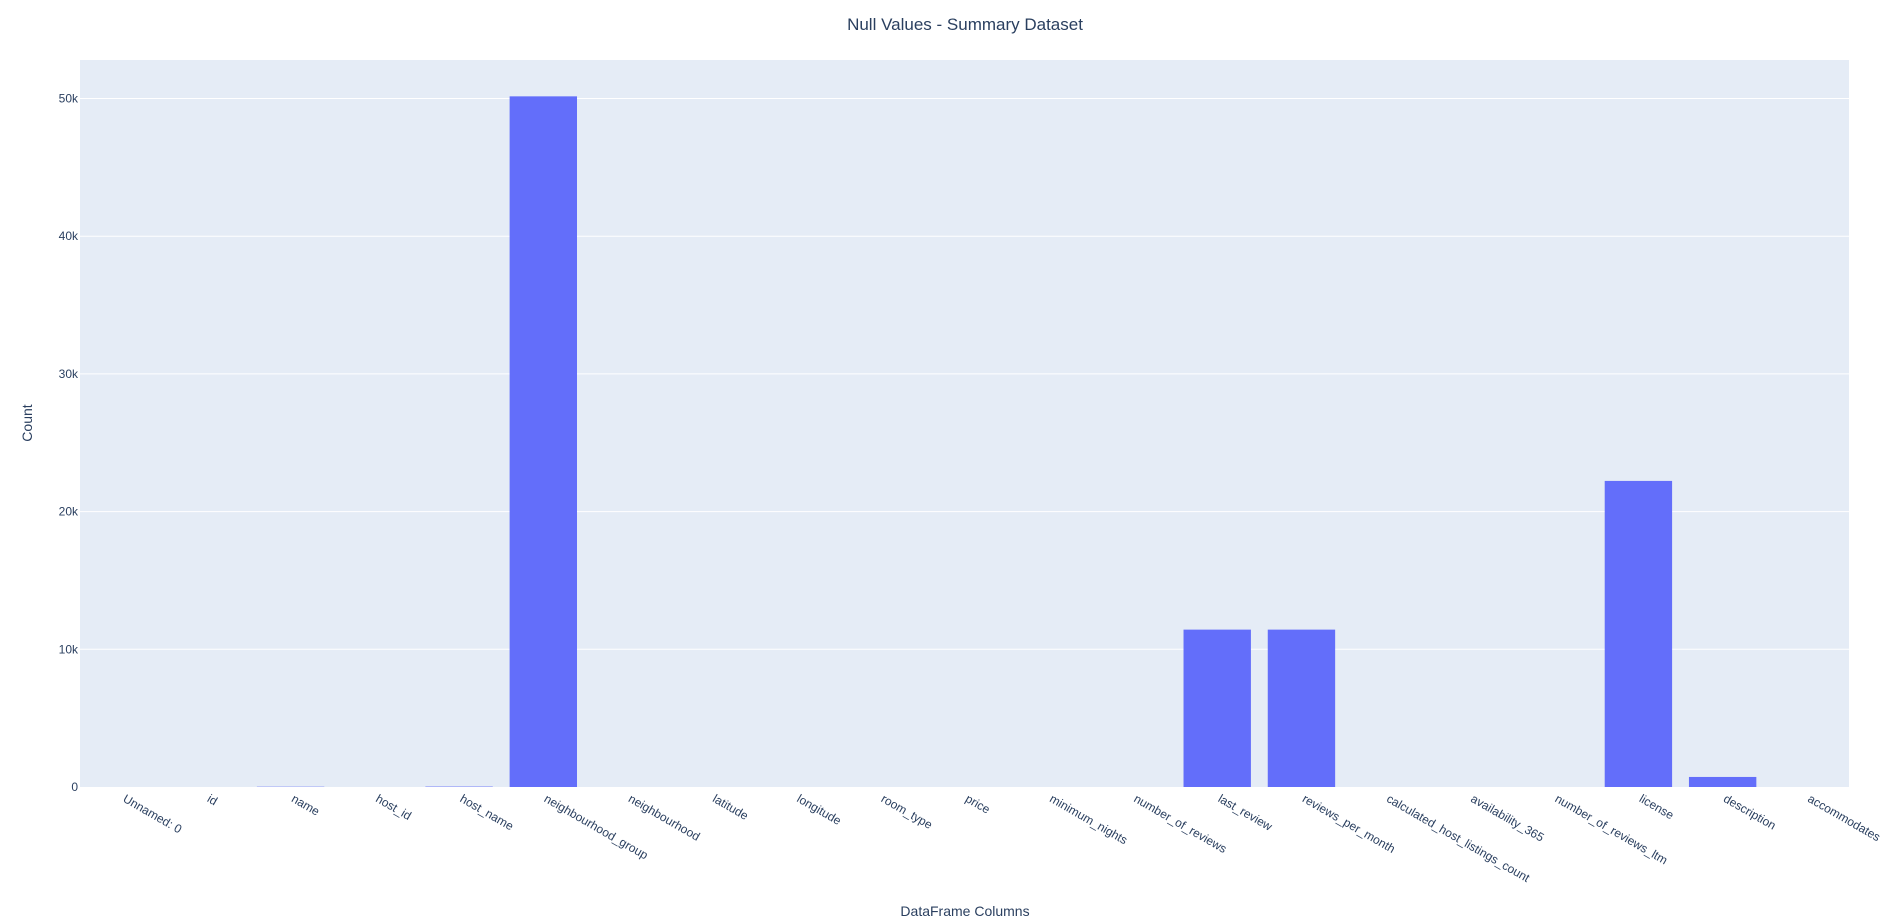 The image size is (1904, 921). Describe the element at coordinates (305, 804) in the screenshot. I see `x-tick-label: name` at that location.